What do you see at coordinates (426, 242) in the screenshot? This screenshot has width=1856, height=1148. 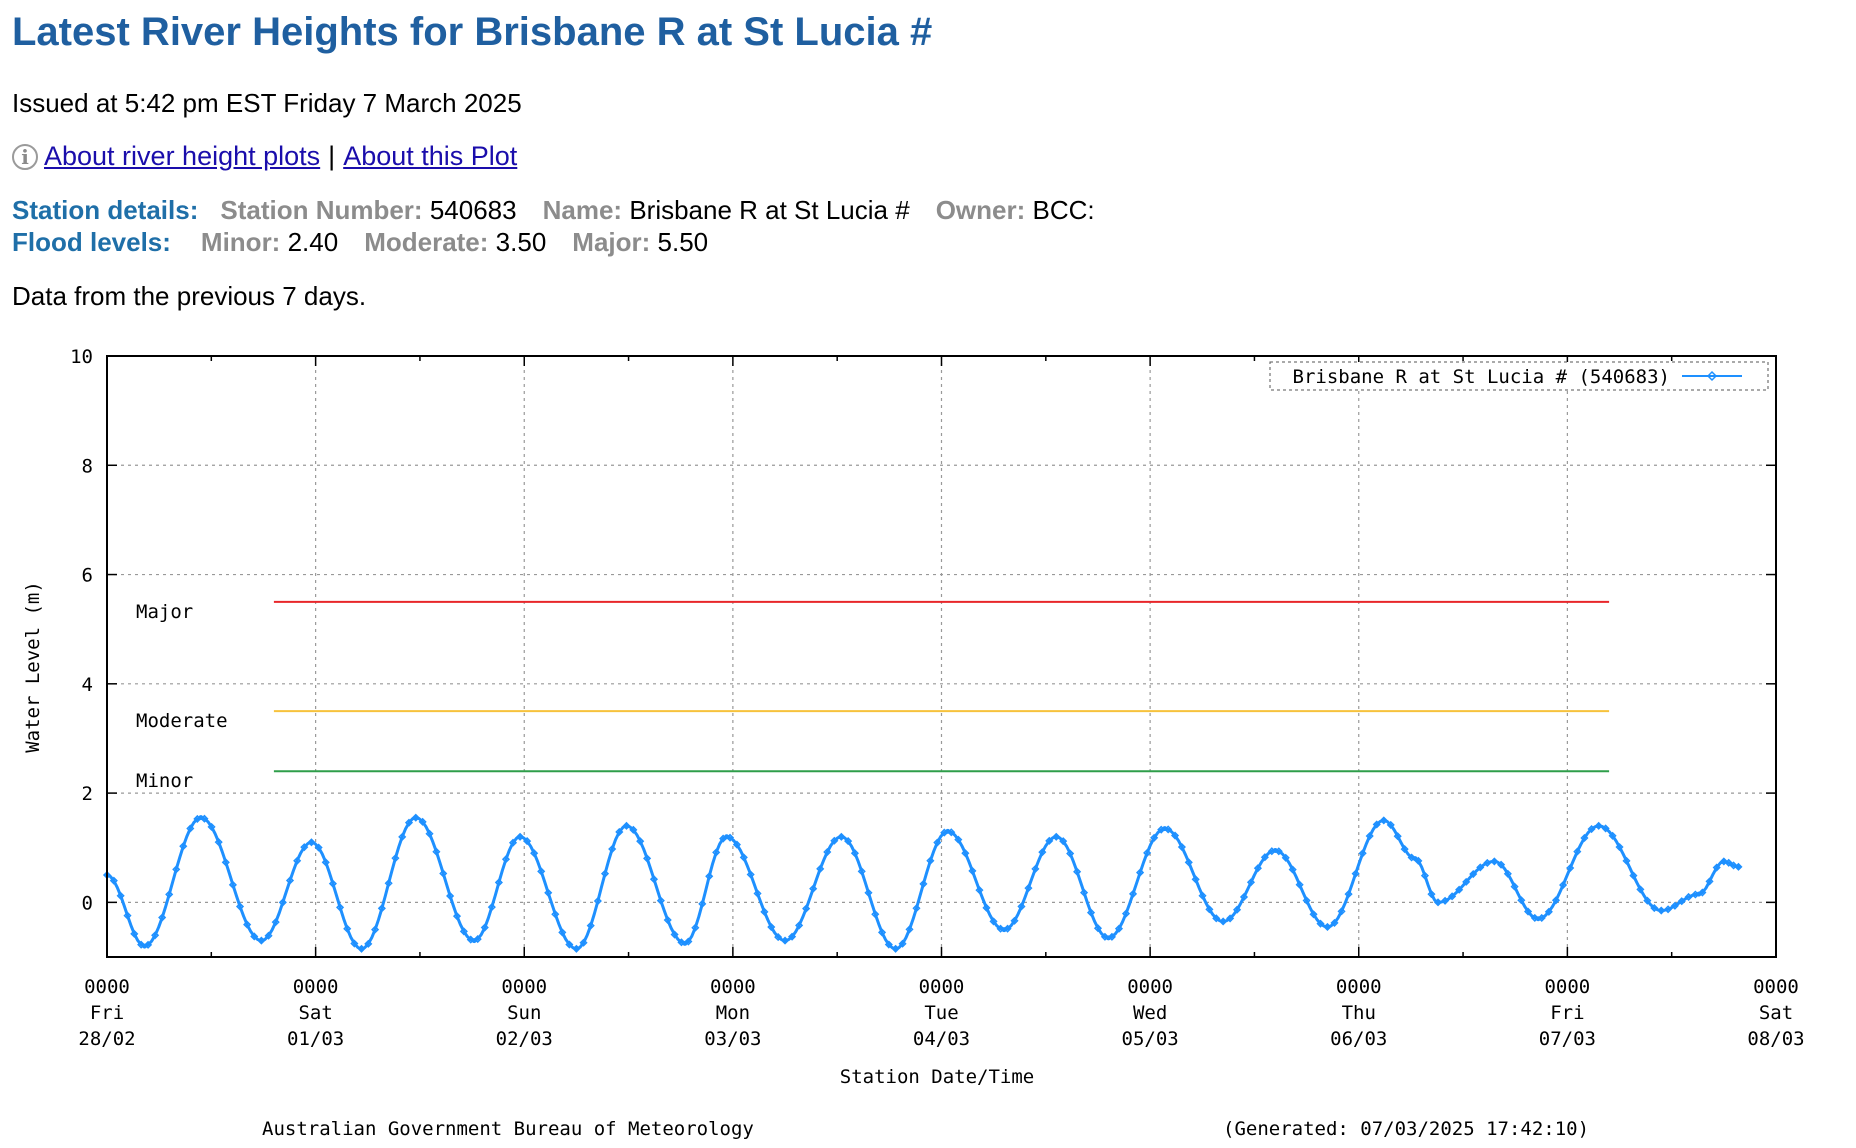 I see `flood-moderate-label: Moderate:` at bounding box center [426, 242].